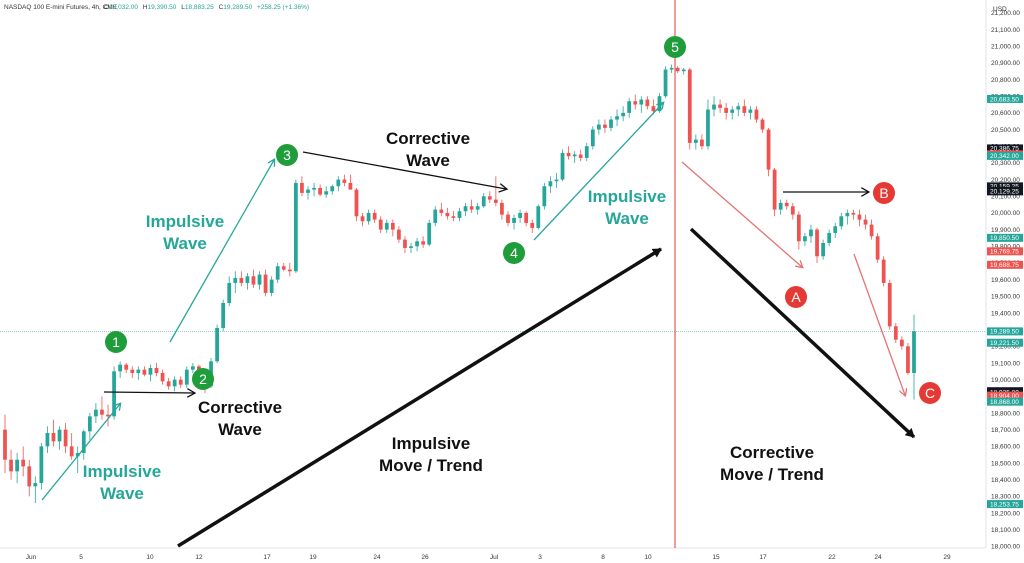 The width and height of the screenshot is (1024, 563). I want to click on corrective-wave-label-2: Corrective Wave, so click(428, 149).